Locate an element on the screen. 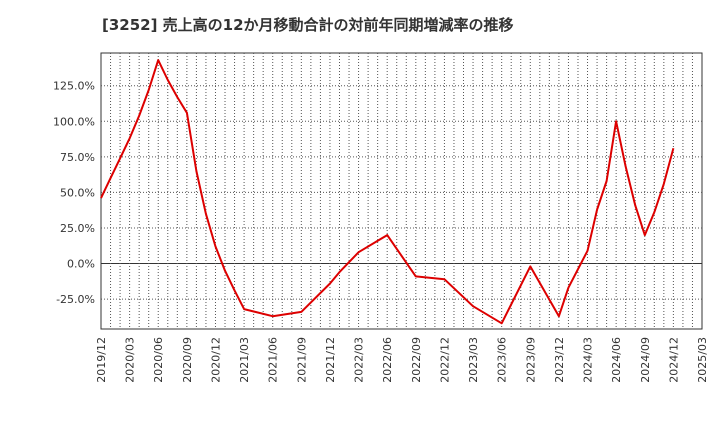 This screenshot has height=440, width=720. y-tick-label: 25.0% is located at coordinates (77, 228).